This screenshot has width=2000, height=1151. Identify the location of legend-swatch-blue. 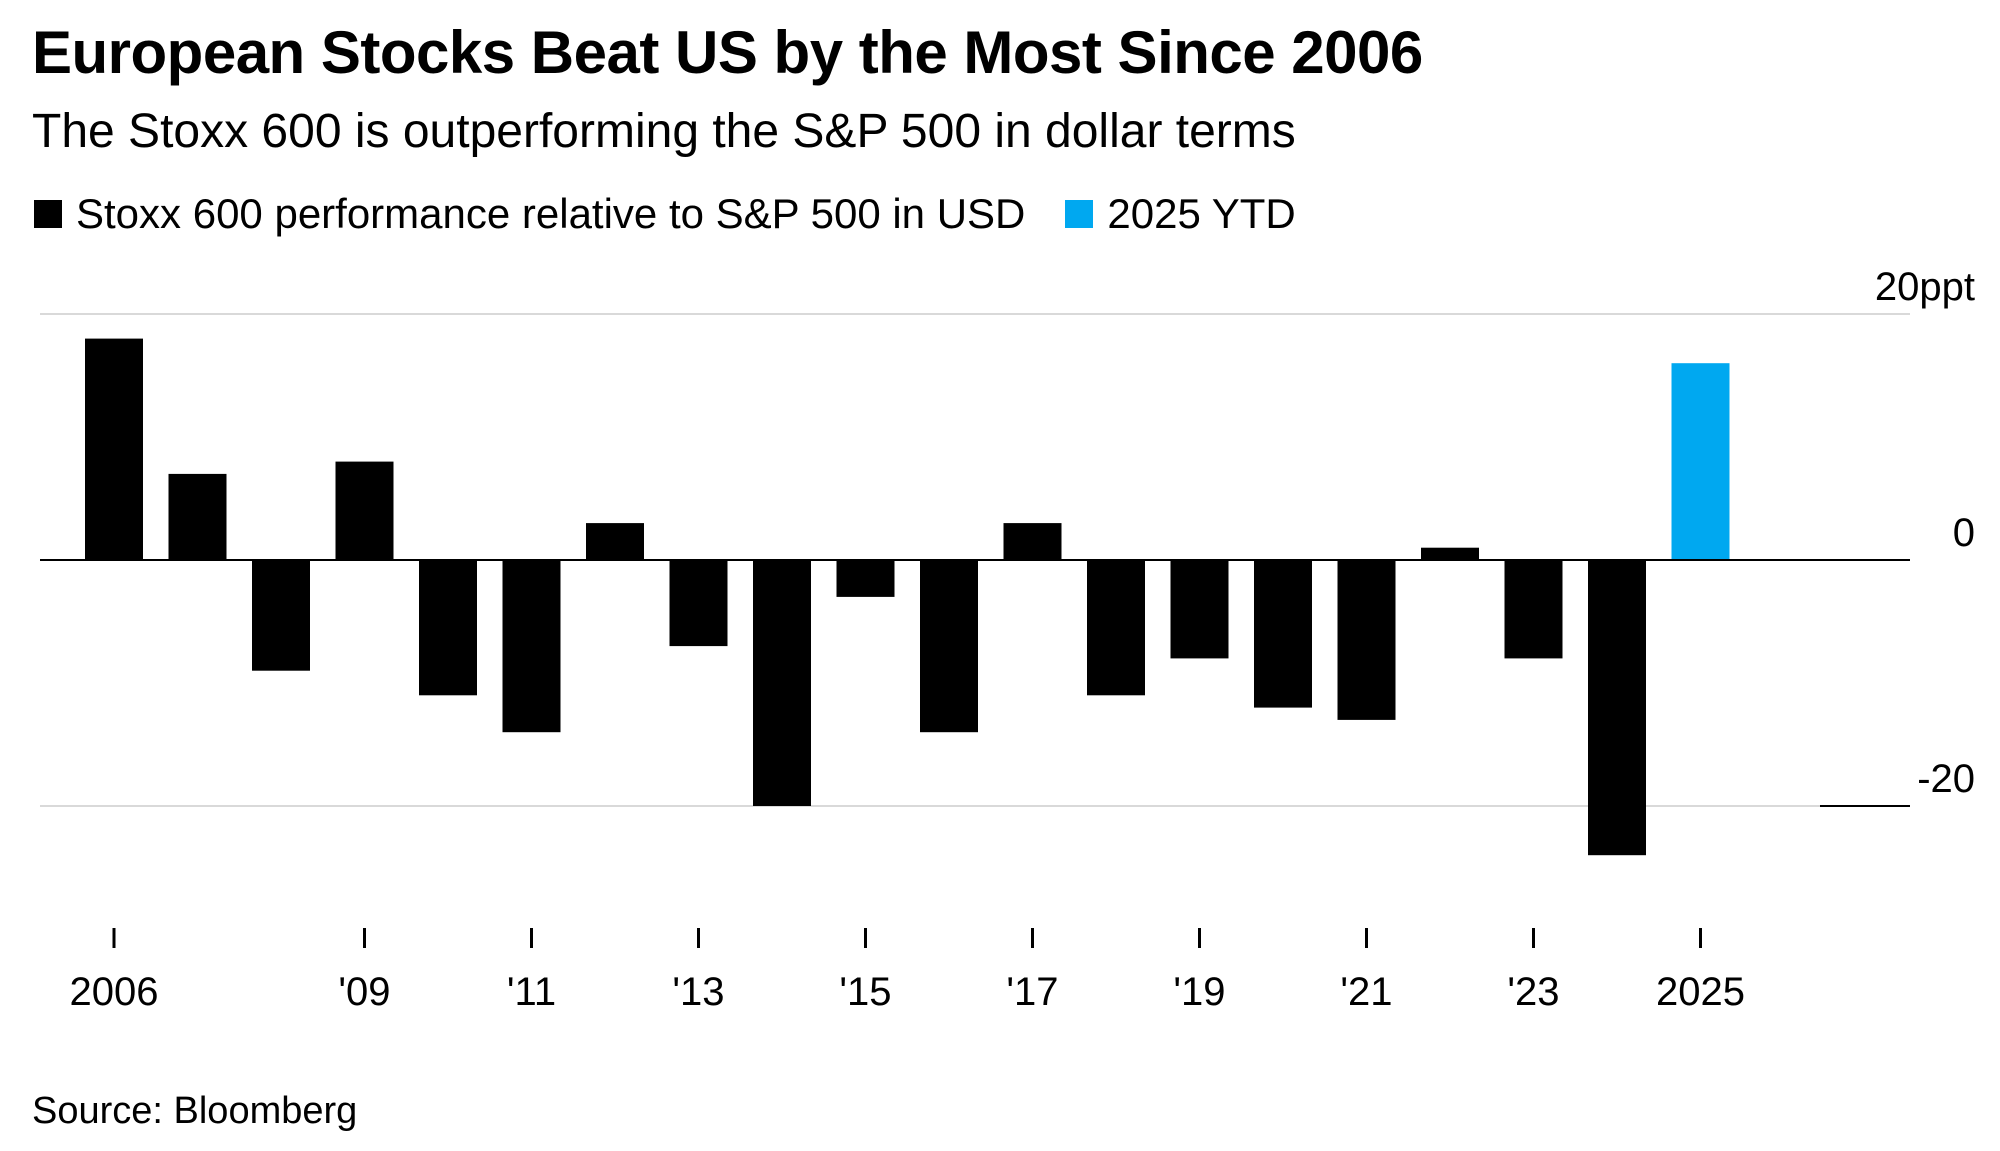
(1079, 214).